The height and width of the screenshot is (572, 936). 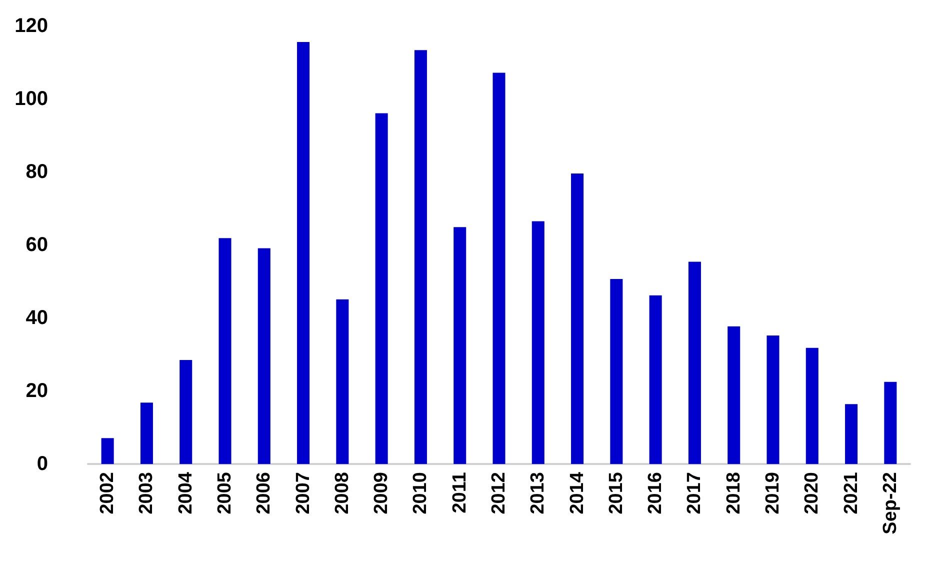 What do you see at coordinates (421, 493) in the screenshot?
I see `x-tick-label: 2010` at bounding box center [421, 493].